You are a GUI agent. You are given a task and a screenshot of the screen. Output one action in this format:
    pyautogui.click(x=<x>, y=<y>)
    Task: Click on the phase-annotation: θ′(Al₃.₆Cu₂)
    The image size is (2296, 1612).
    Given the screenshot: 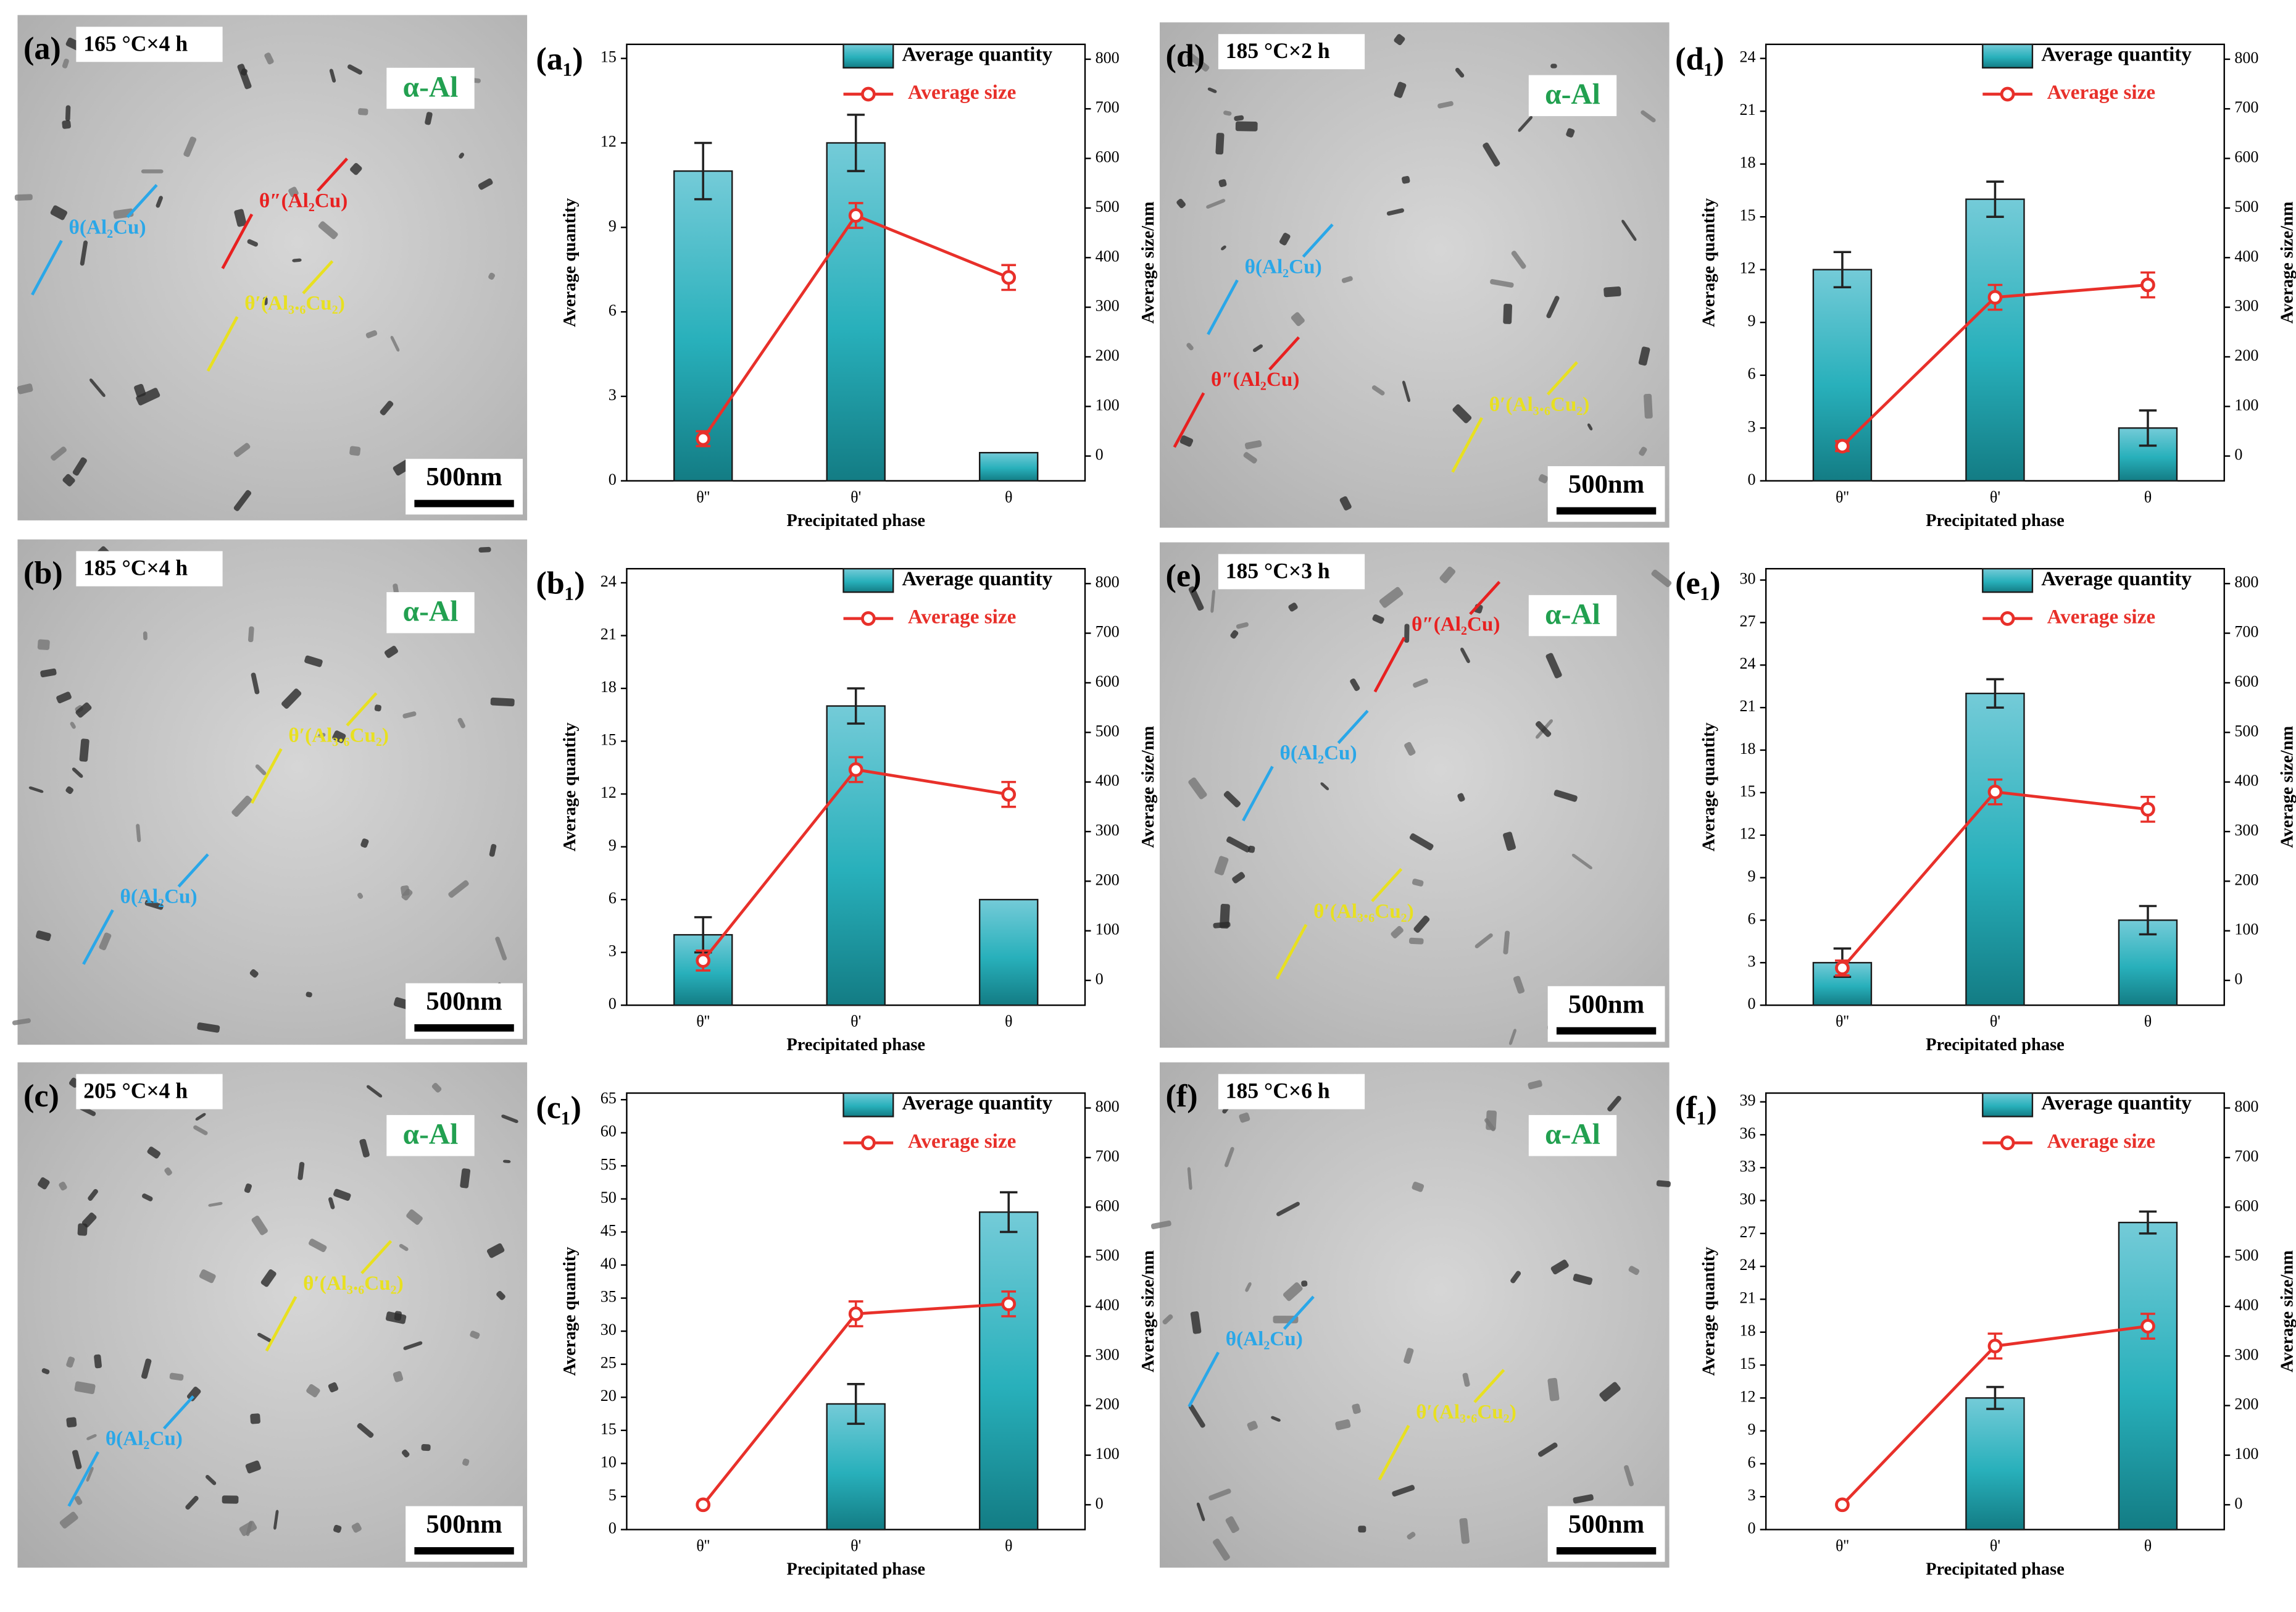 What is the action you would take?
    pyautogui.click(x=294, y=303)
    